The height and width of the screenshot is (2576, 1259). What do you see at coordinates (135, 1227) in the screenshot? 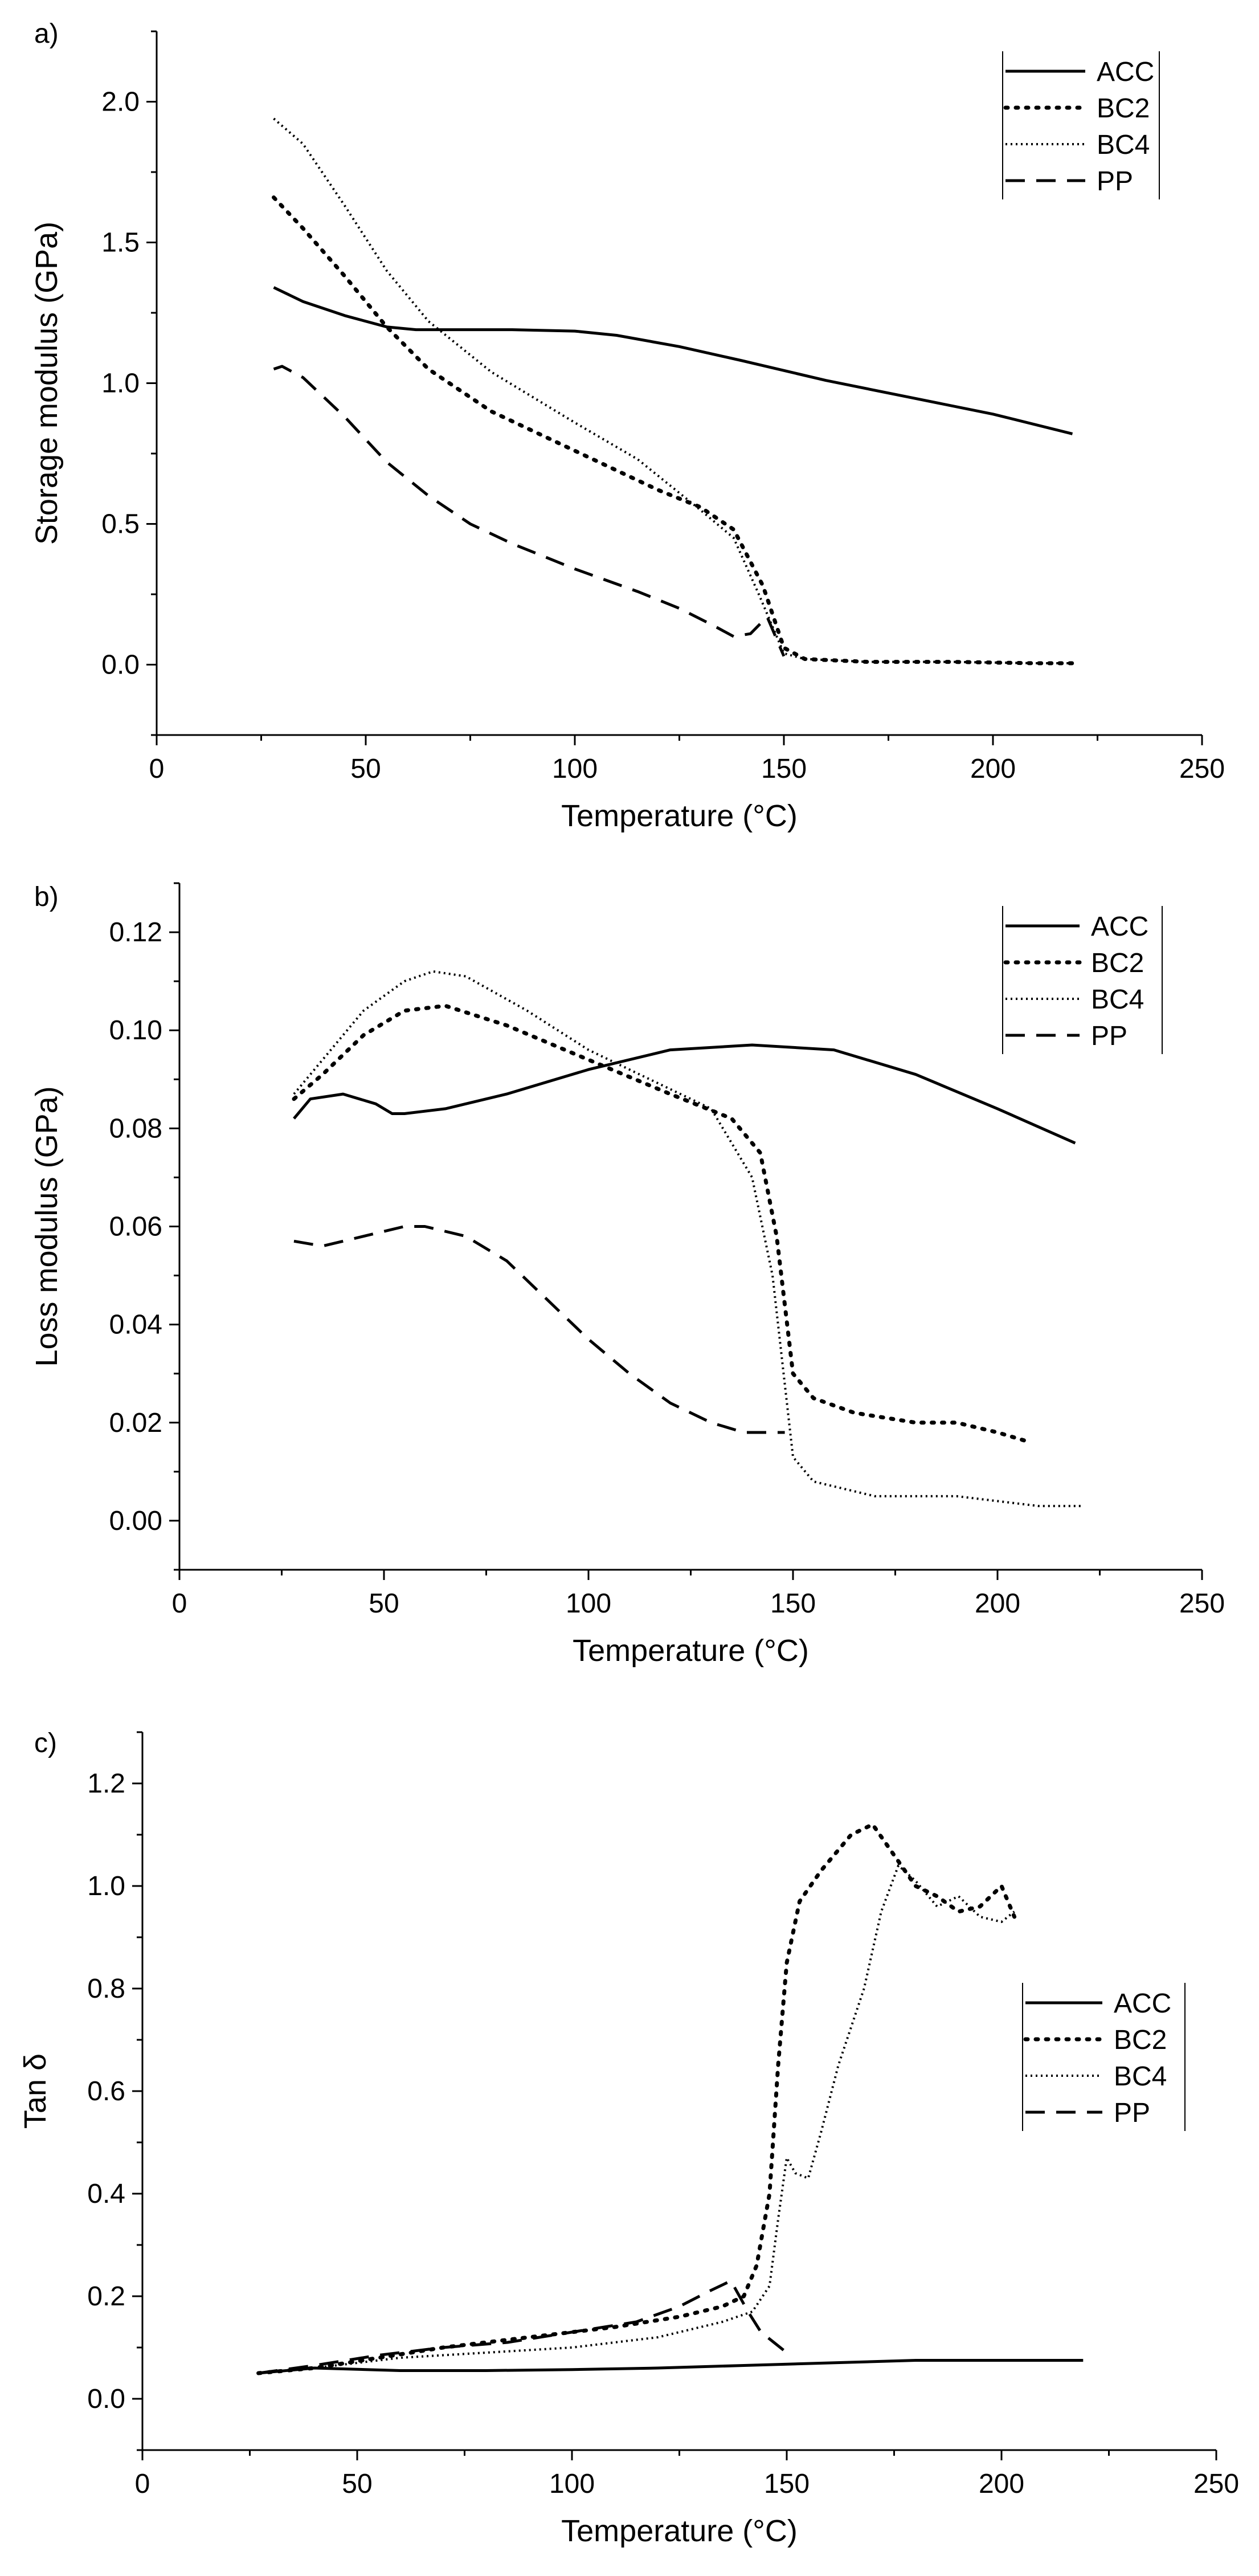
I see `y-tick-label: 0.06` at bounding box center [135, 1227].